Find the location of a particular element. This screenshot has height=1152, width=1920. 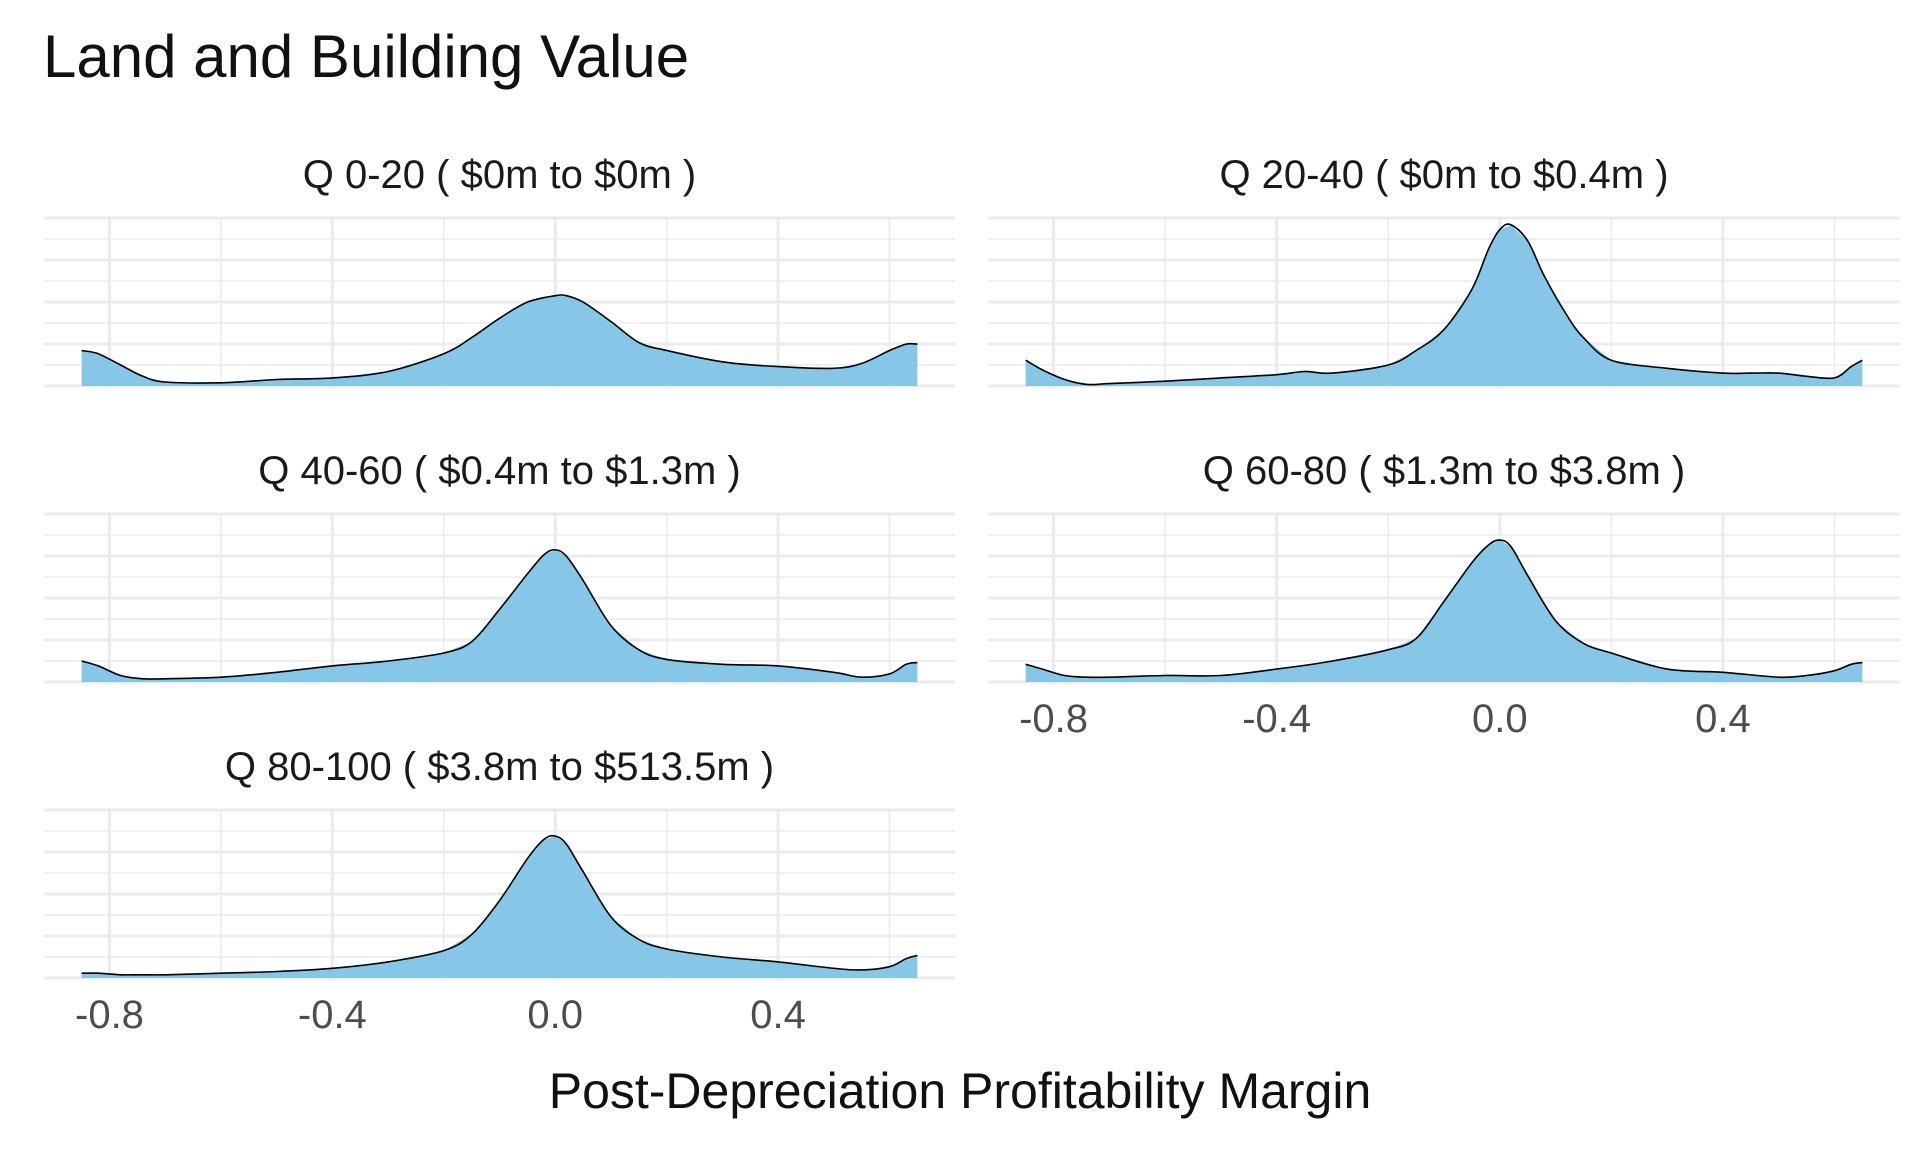

facet-panel-3: Q 40-60 ( $0.4m to $1.3m ) is located at coordinates (499, 566).